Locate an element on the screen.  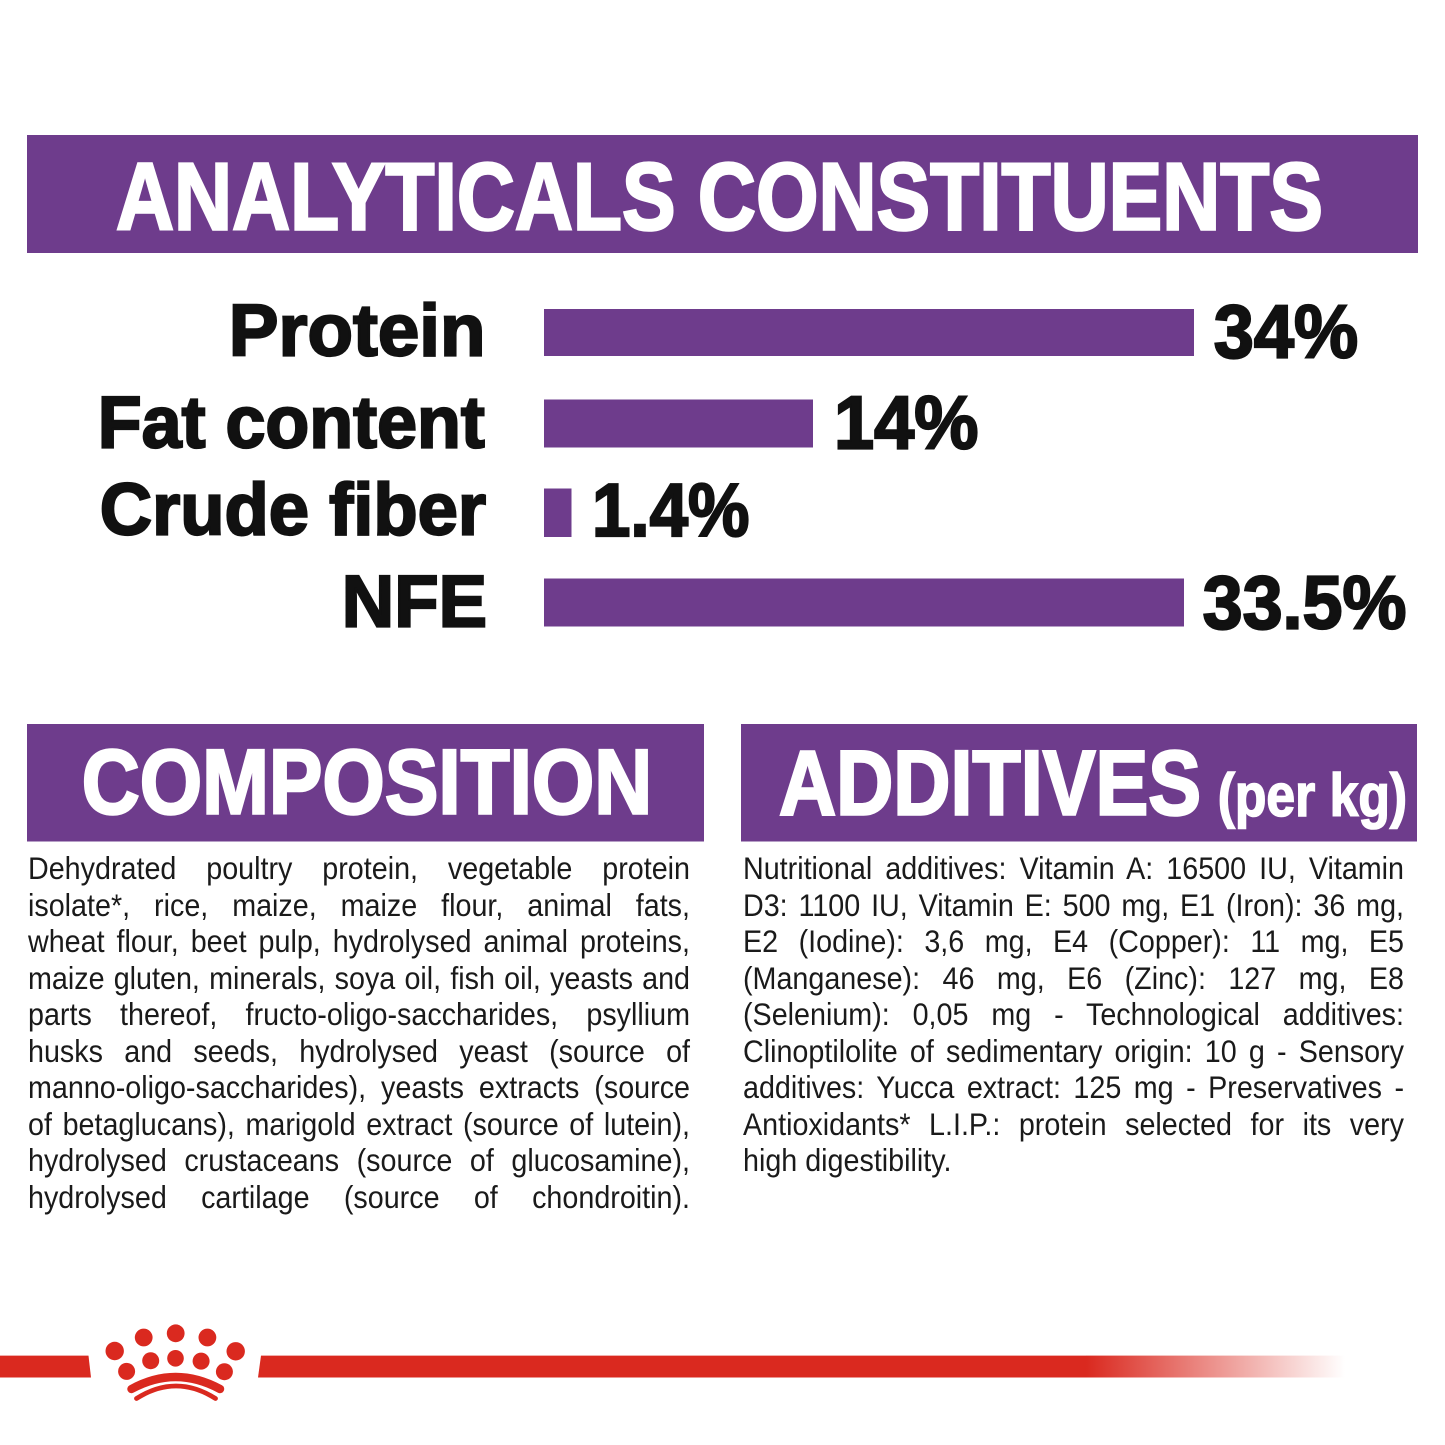
svg-text: 14% is located at coordinates (906, 423).